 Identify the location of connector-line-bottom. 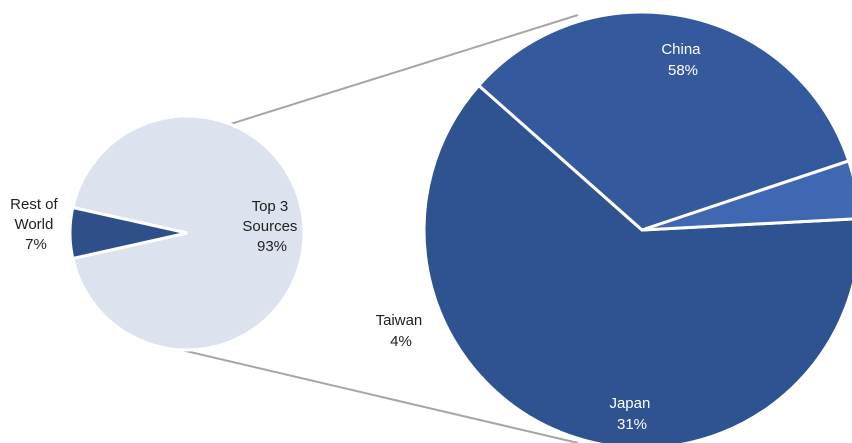
(375, 395).